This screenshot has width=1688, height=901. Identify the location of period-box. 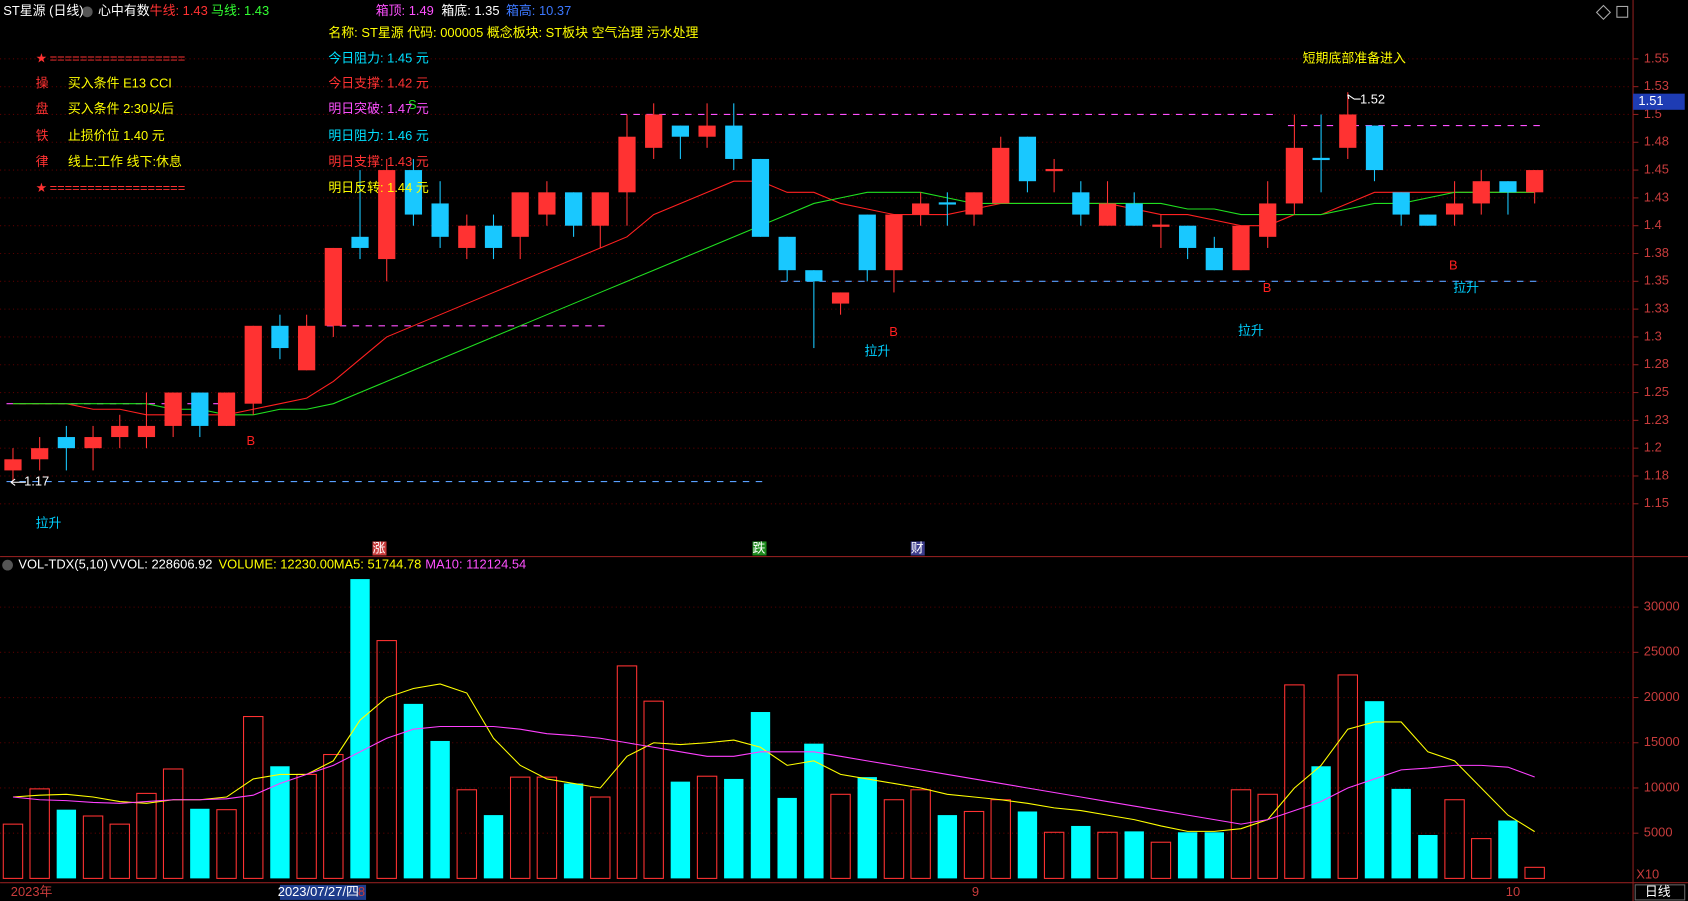
(1660, 892).